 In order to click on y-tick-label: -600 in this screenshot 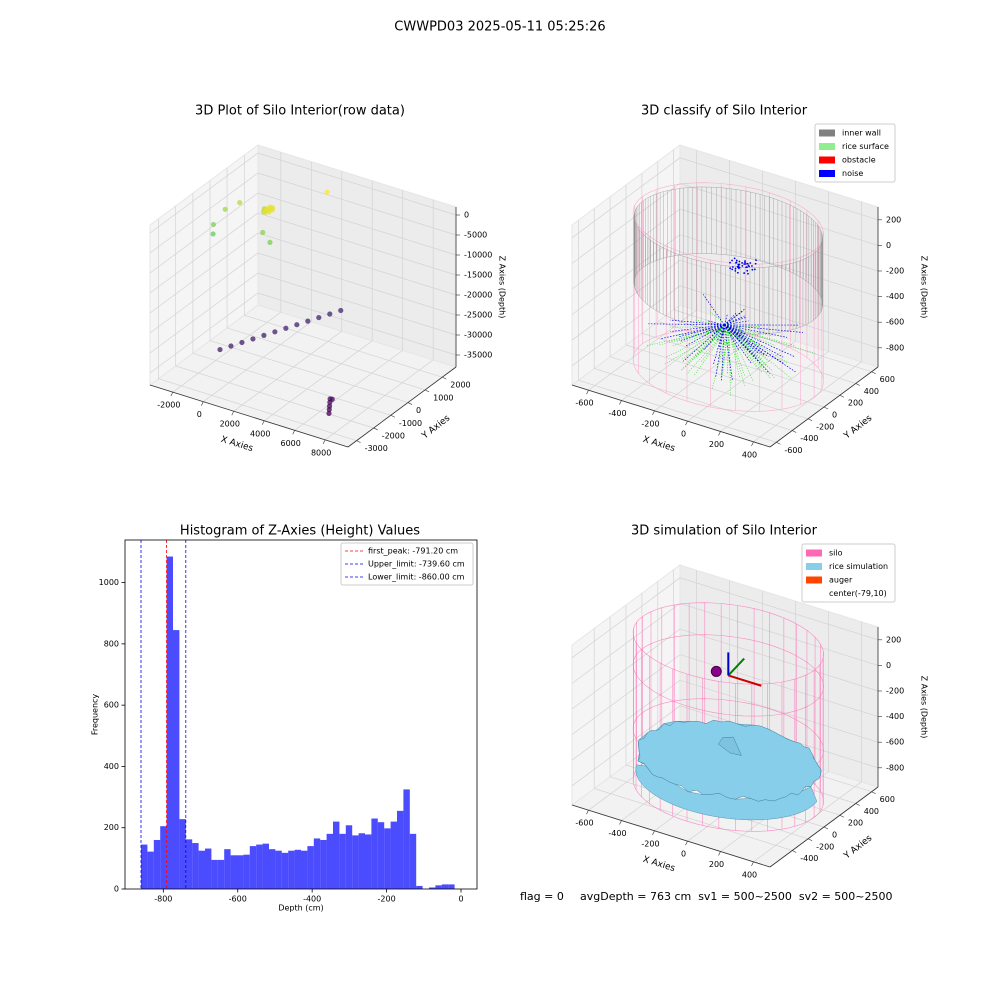, I will do `click(793, 450)`.